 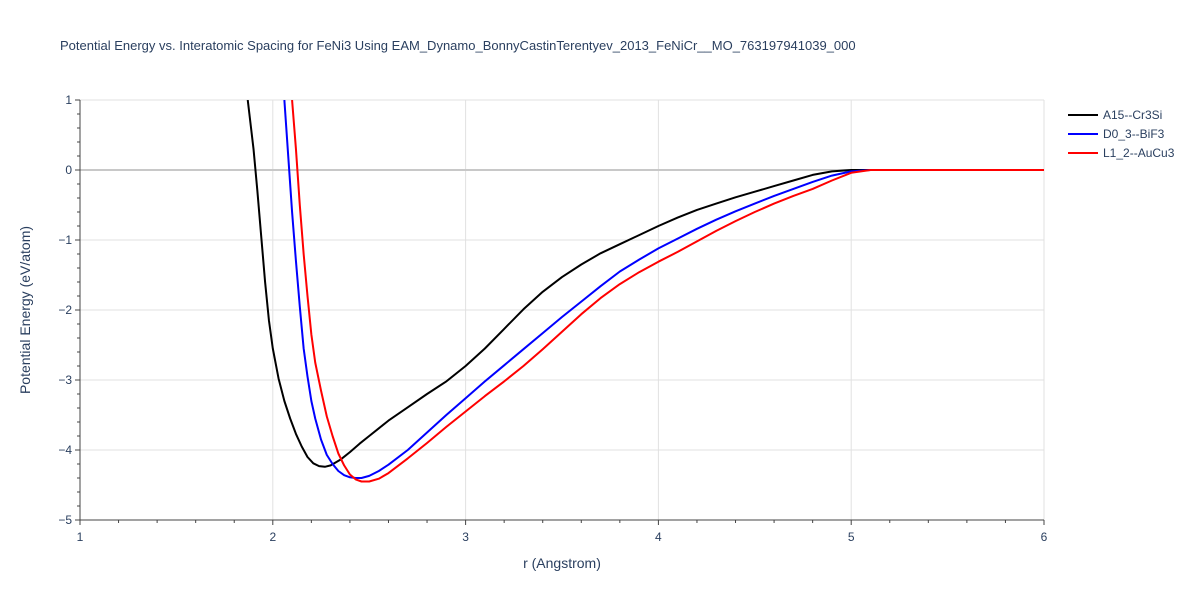 What do you see at coordinates (68, 100) in the screenshot?
I see `y-tick-label: 1` at bounding box center [68, 100].